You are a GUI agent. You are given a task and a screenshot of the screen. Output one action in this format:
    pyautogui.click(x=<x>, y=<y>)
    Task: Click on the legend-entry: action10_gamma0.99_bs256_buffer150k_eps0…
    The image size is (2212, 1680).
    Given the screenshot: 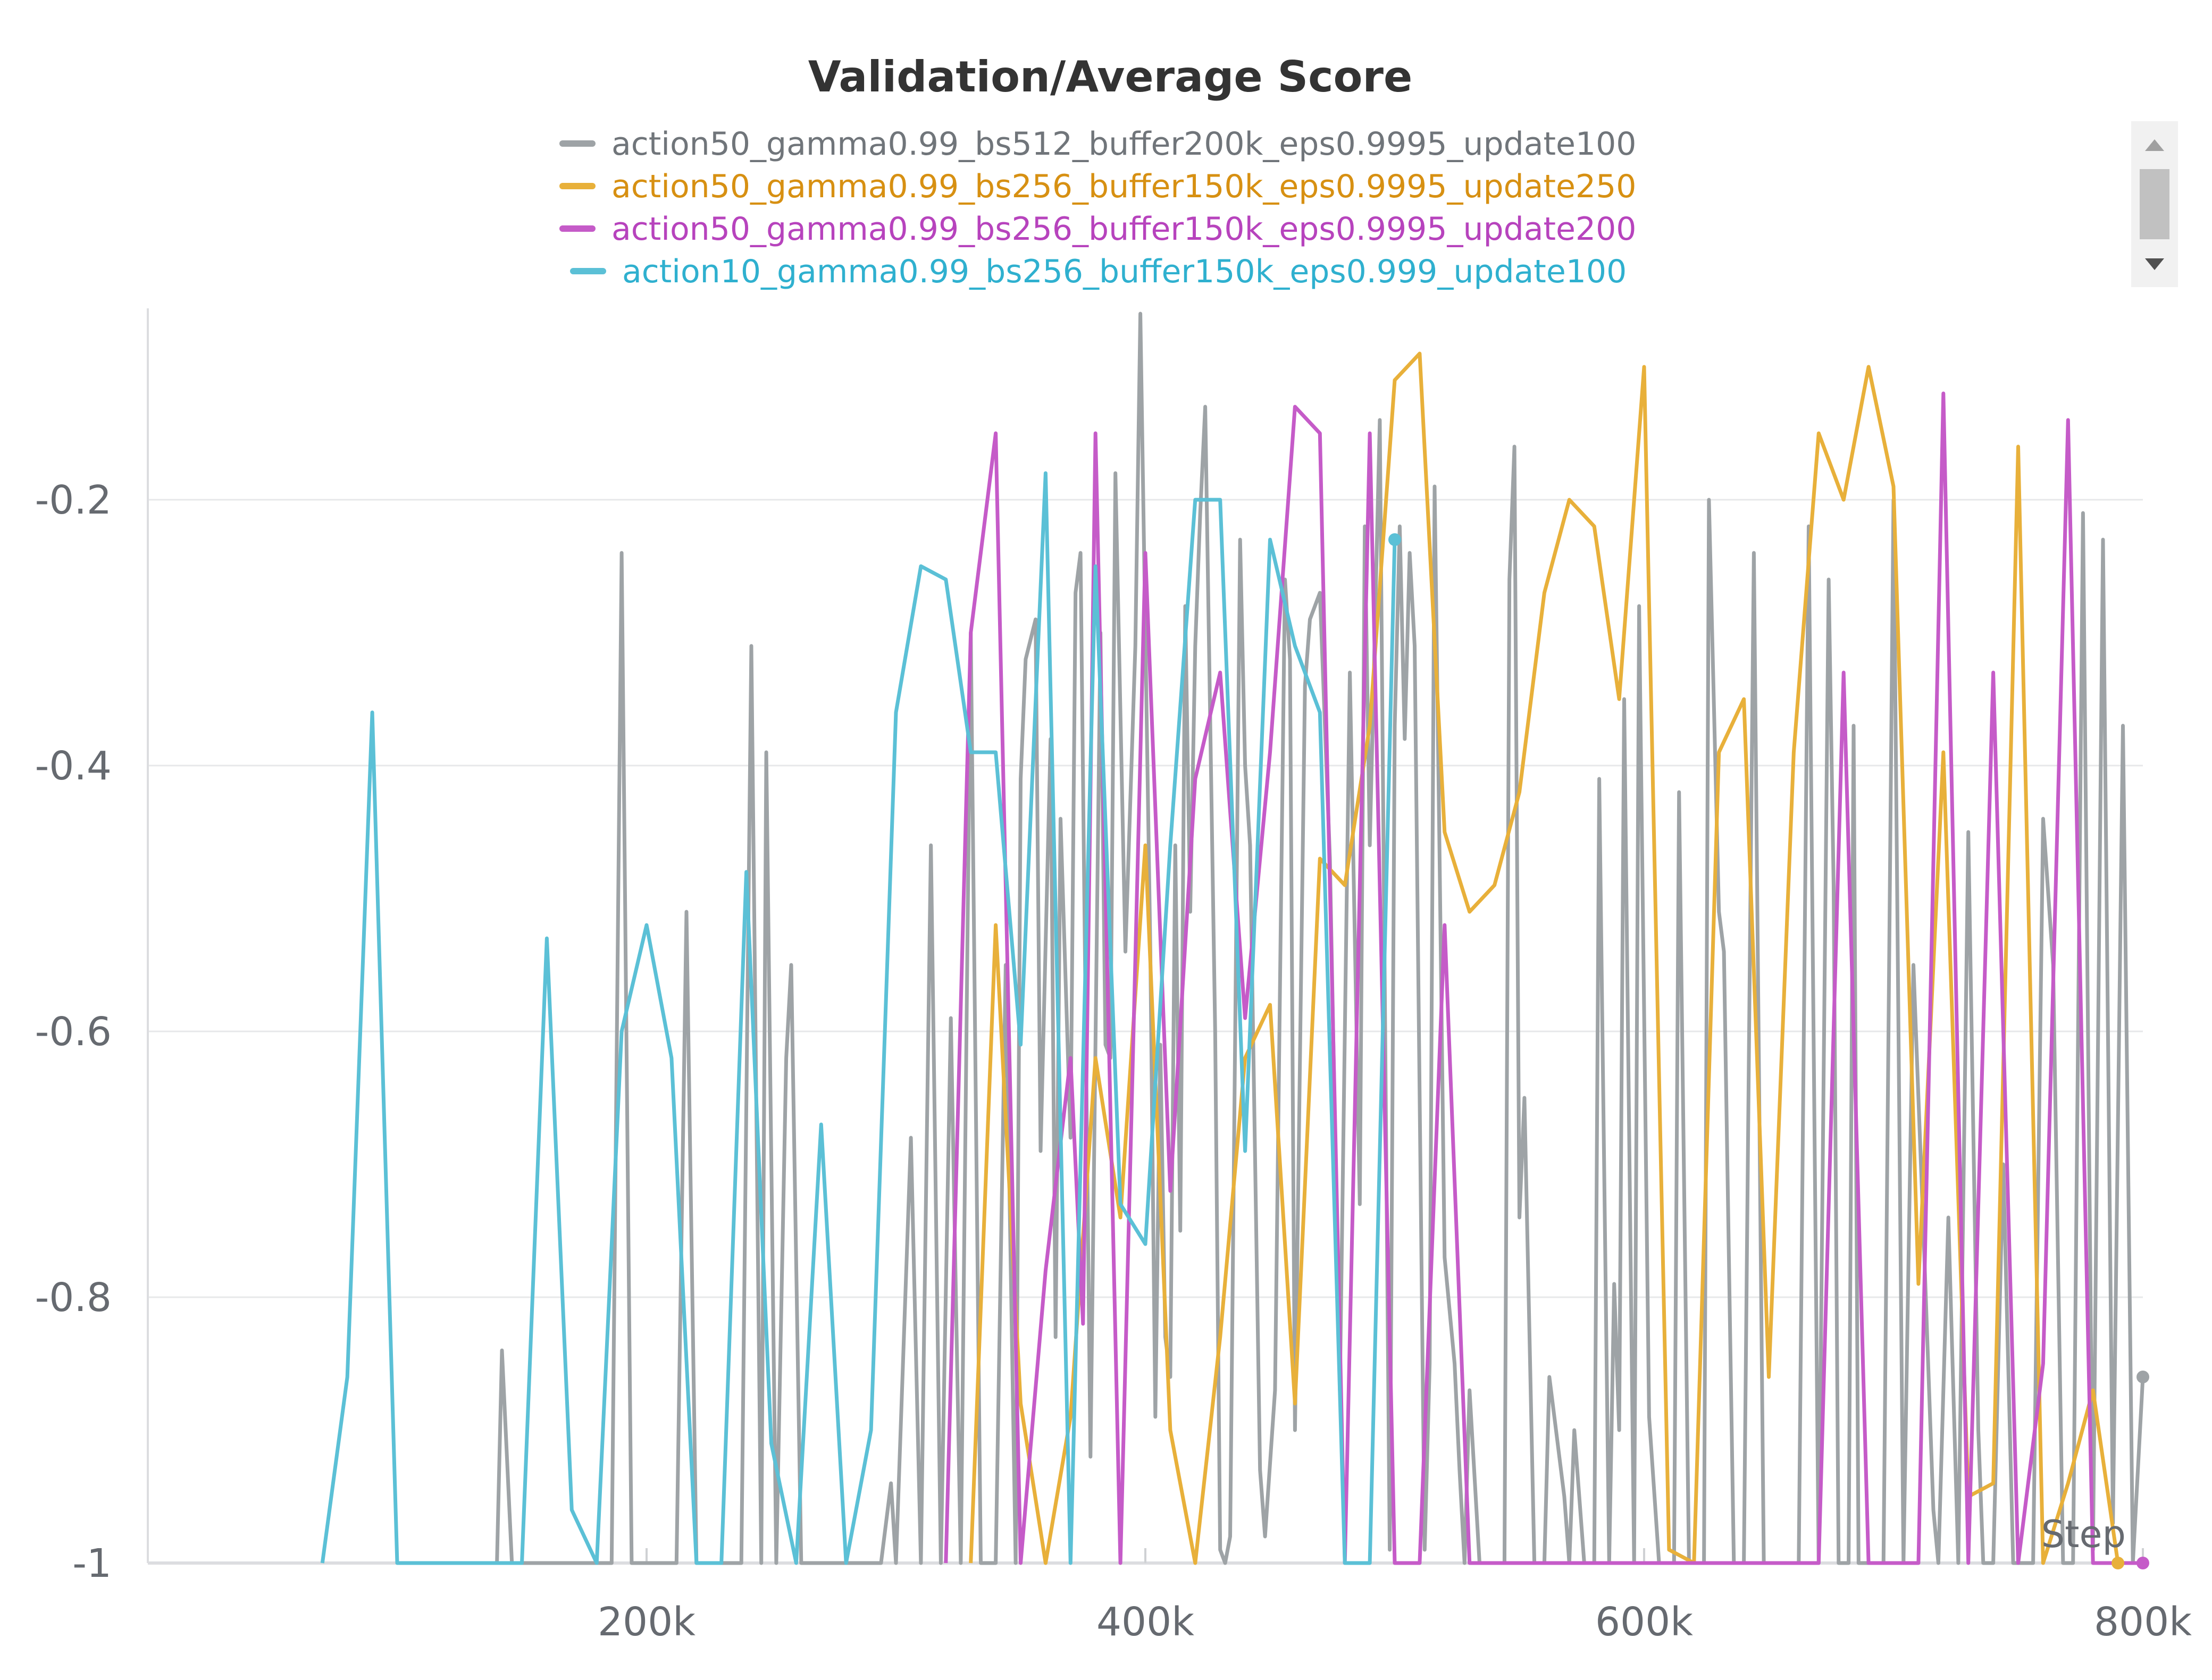 What is the action you would take?
    pyautogui.click(x=1098, y=271)
    